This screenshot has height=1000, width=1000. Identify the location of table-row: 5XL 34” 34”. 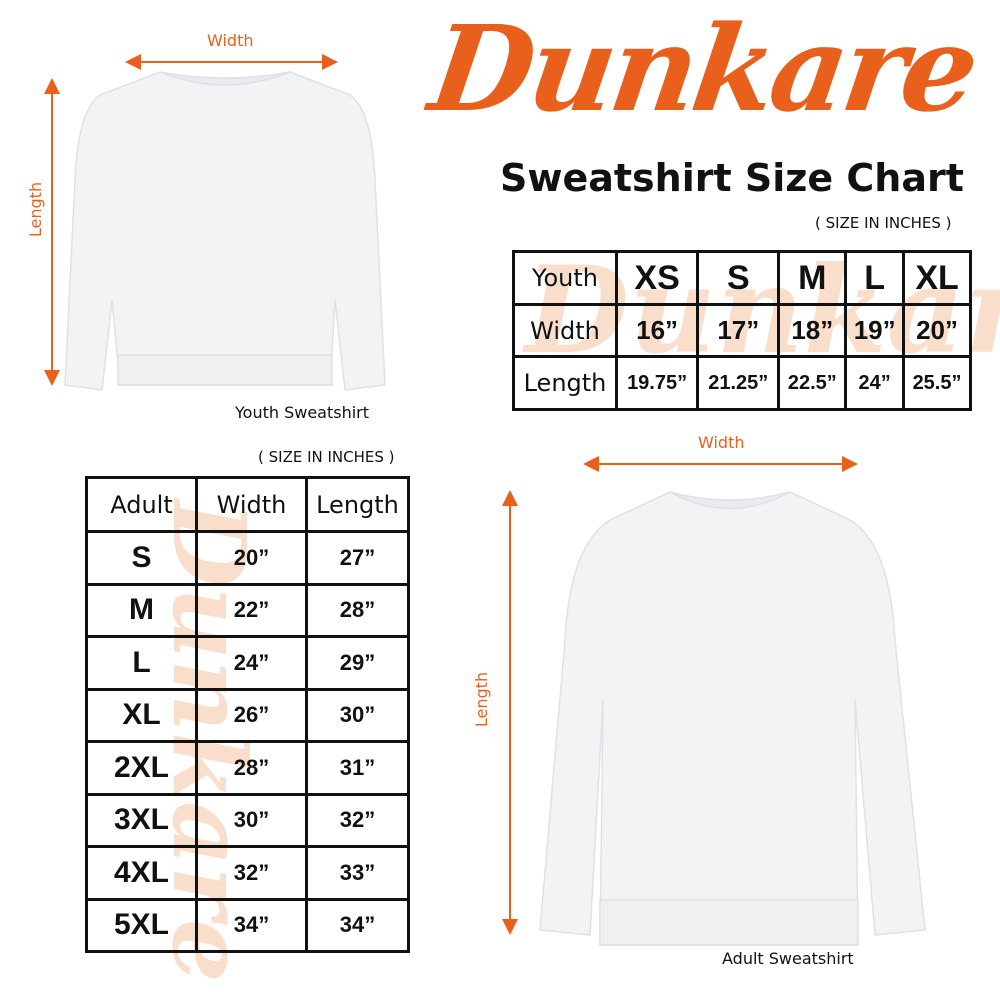
(247, 925).